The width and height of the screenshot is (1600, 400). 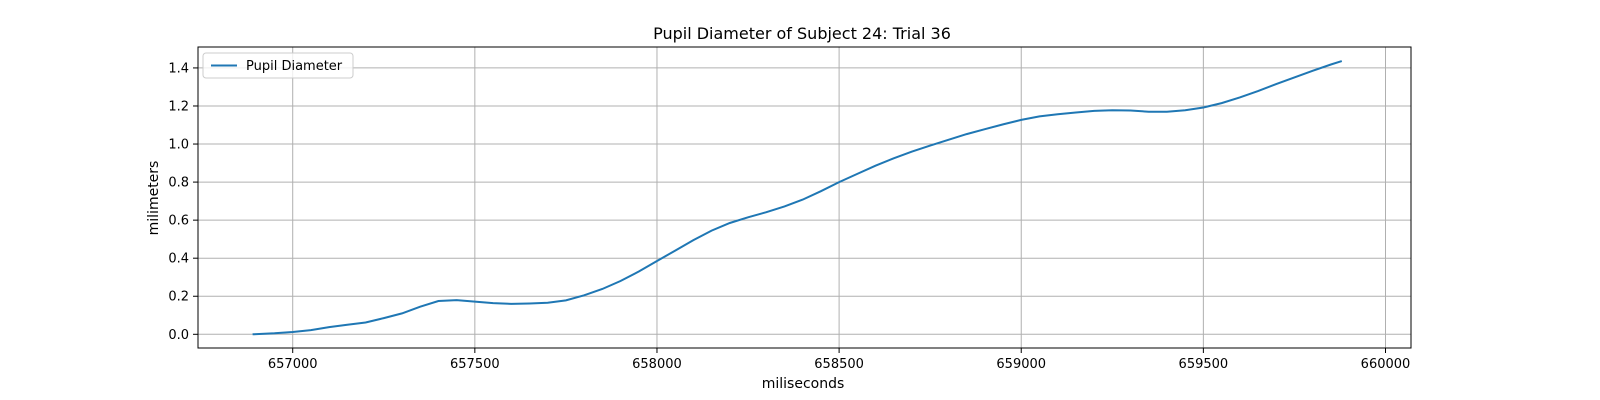 I want to click on legend-label: Pupil Diameter, so click(x=294, y=66).